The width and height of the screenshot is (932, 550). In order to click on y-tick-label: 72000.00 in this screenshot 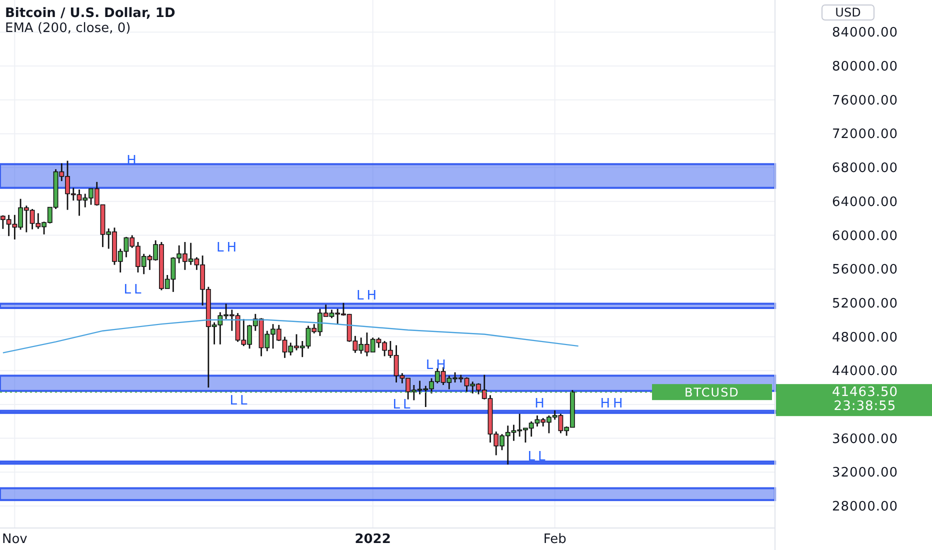, I will do `click(865, 134)`.